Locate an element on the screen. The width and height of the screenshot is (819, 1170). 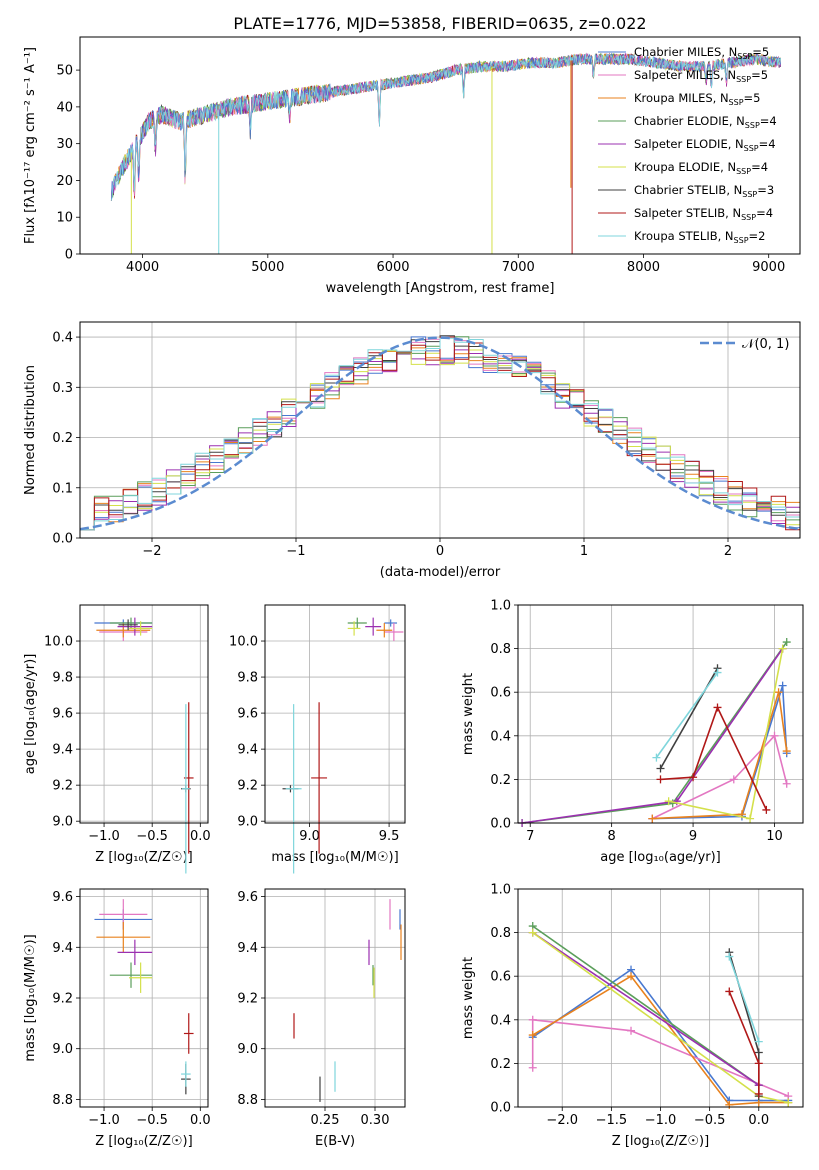
weight-line-salpeter-miles is located at coordinates (660, 1057).